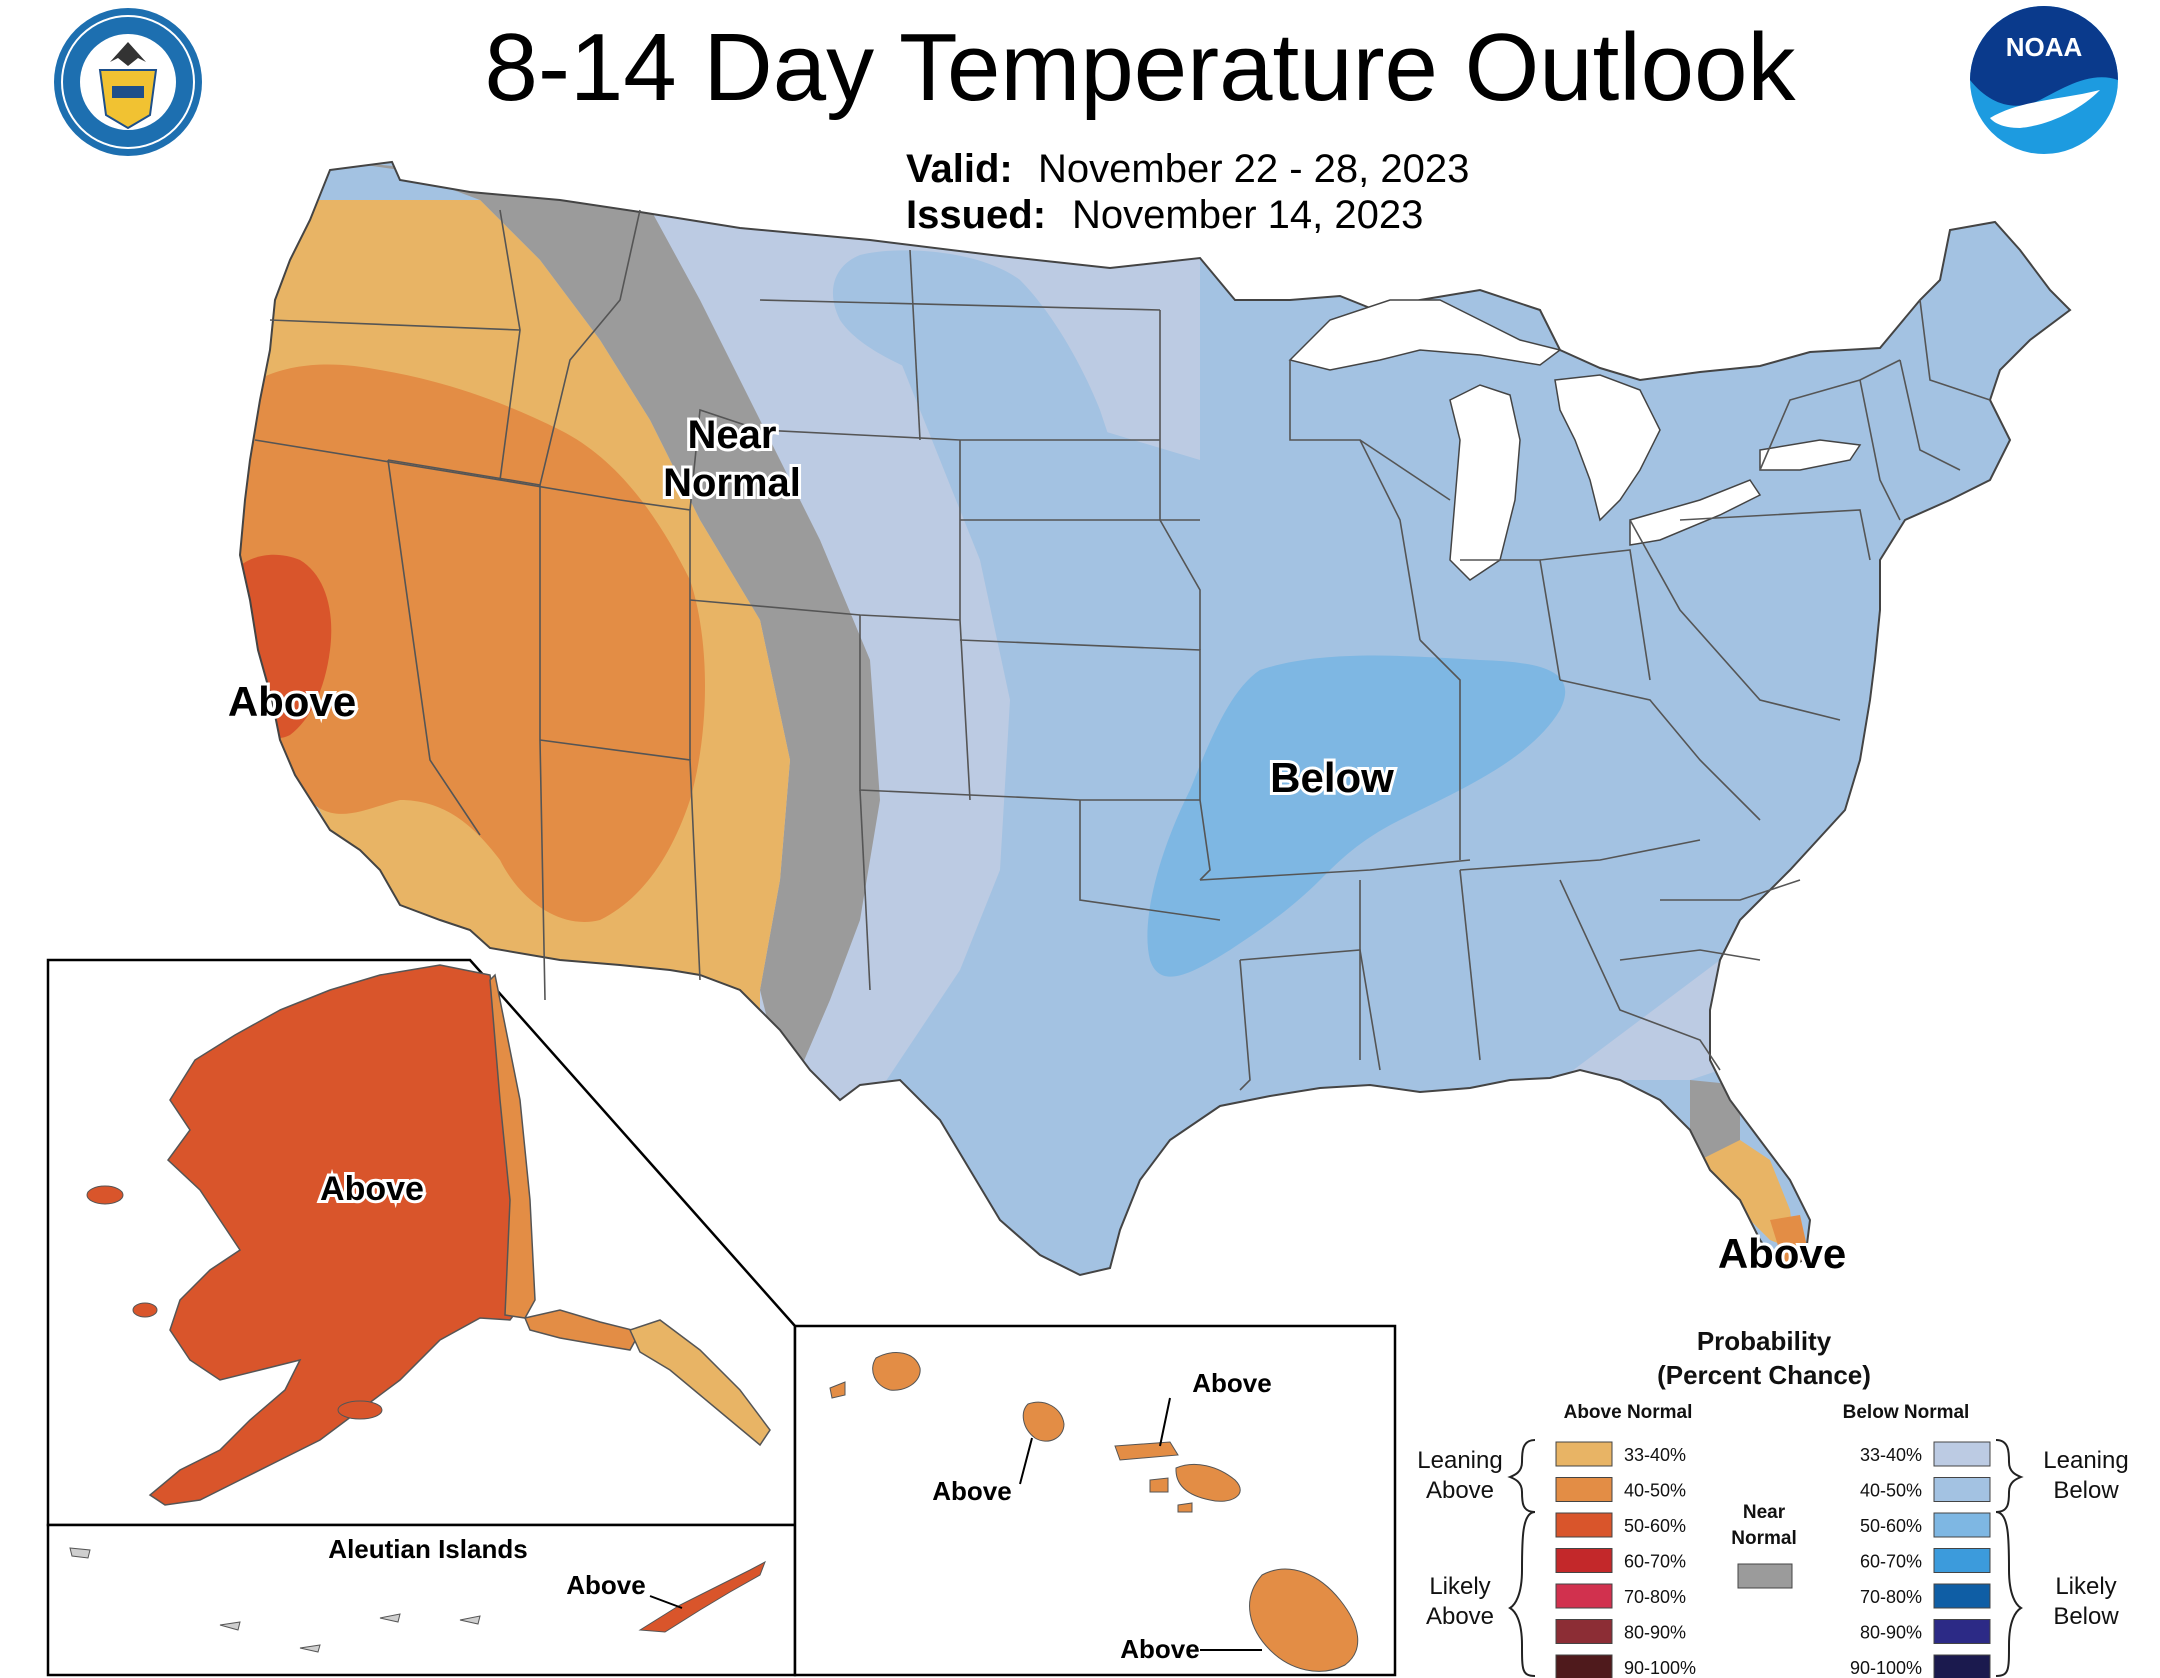 The image size is (2160, 1678). I want to click on legend-leaning-above-line2: Above, so click(1460, 1490).